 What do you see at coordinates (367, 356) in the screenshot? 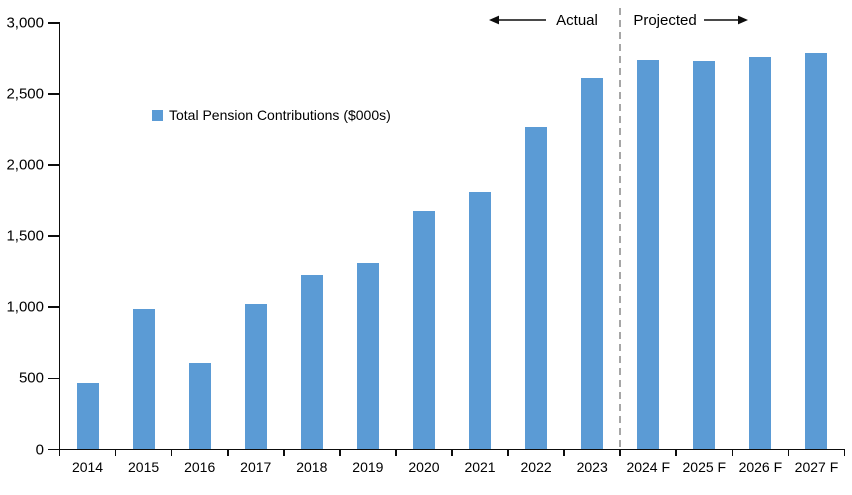
I see `bar-2019` at bounding box center [367, 356].